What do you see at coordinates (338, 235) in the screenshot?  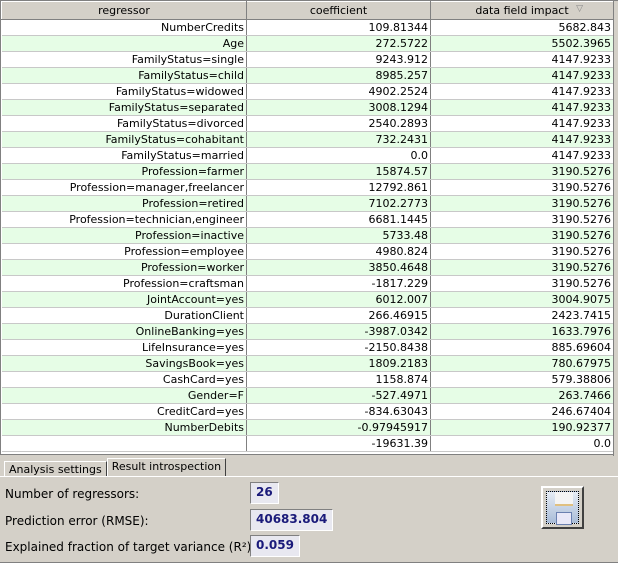 I see `coefficient-cell: 5733.48` at bounding box center [338, 235].